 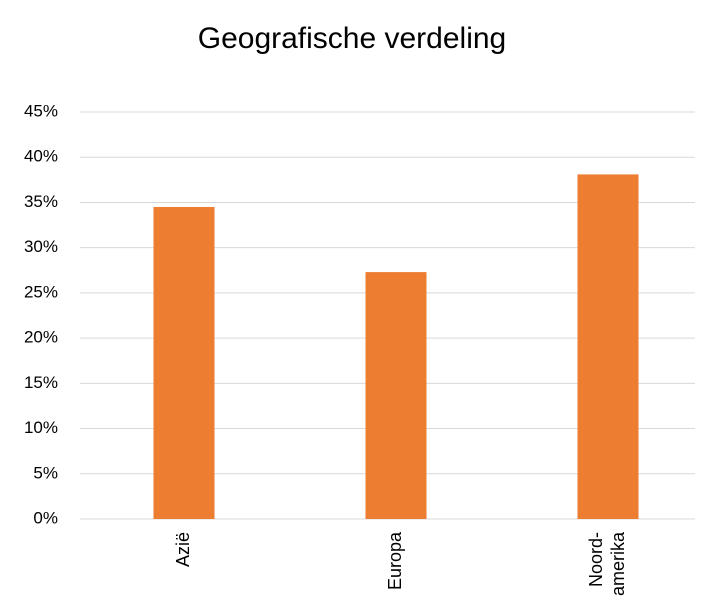 I want to click on y-tick-label: 35%, so click(x=41, y=201).